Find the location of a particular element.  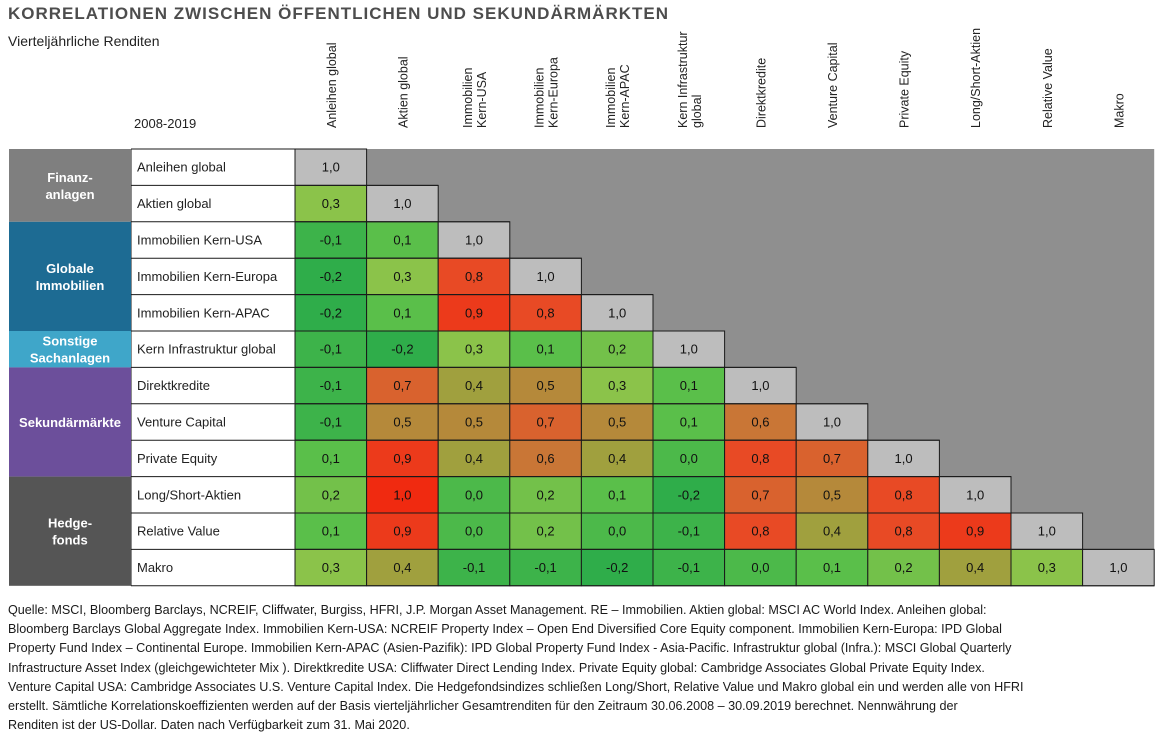

page-subtitle: Vierteljährliche Renditen is located at coordinates (84, 41).